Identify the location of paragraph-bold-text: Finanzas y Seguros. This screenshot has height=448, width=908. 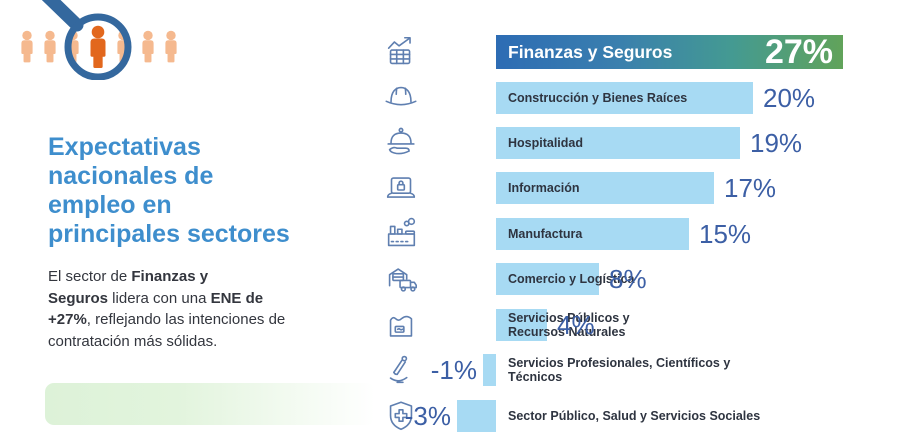
(128, 287).